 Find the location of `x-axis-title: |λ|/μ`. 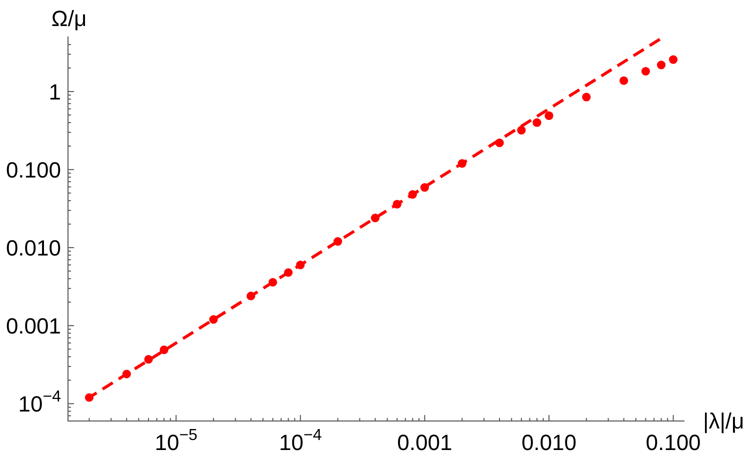

x-axis-title: |λ|/μ is located at coordinates (723, 421).